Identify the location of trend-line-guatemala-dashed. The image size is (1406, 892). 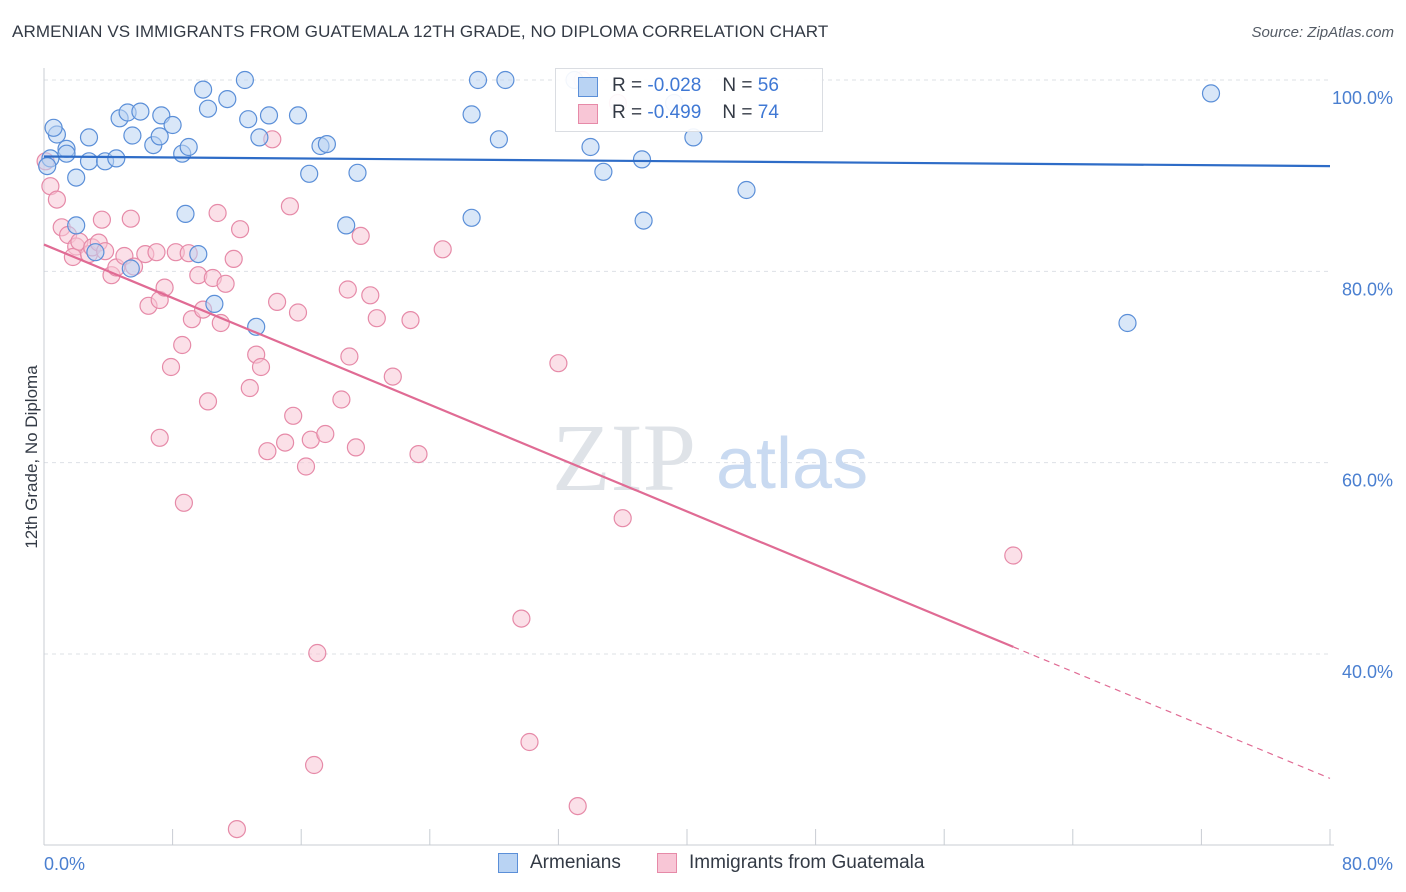
(1172, 712).